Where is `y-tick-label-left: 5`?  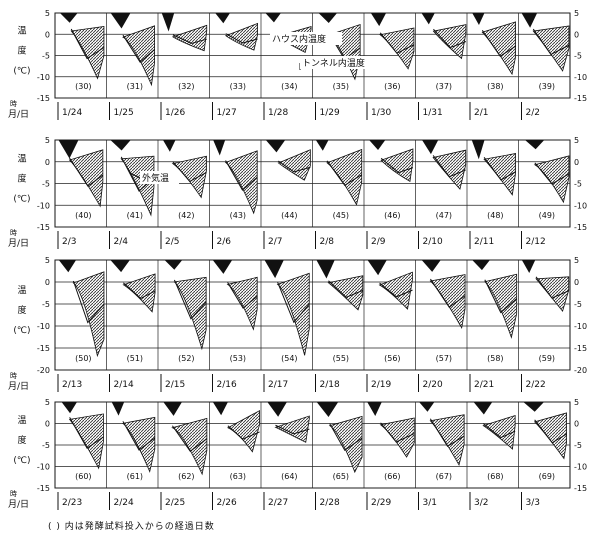
y-tick-label-left: 5 is located at coordinates (47, 140).